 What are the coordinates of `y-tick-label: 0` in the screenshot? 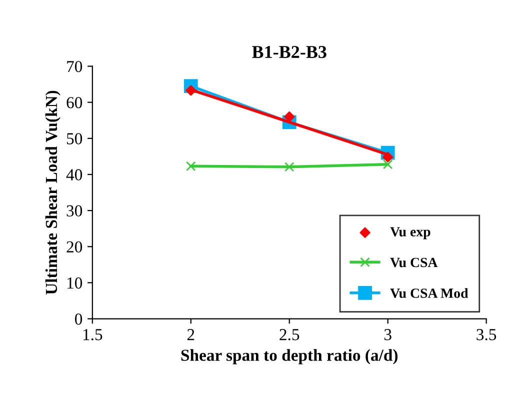 It's located at (78, 319).